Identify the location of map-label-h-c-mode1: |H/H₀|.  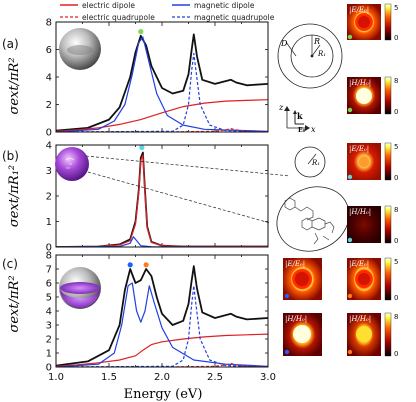
(296, 319).